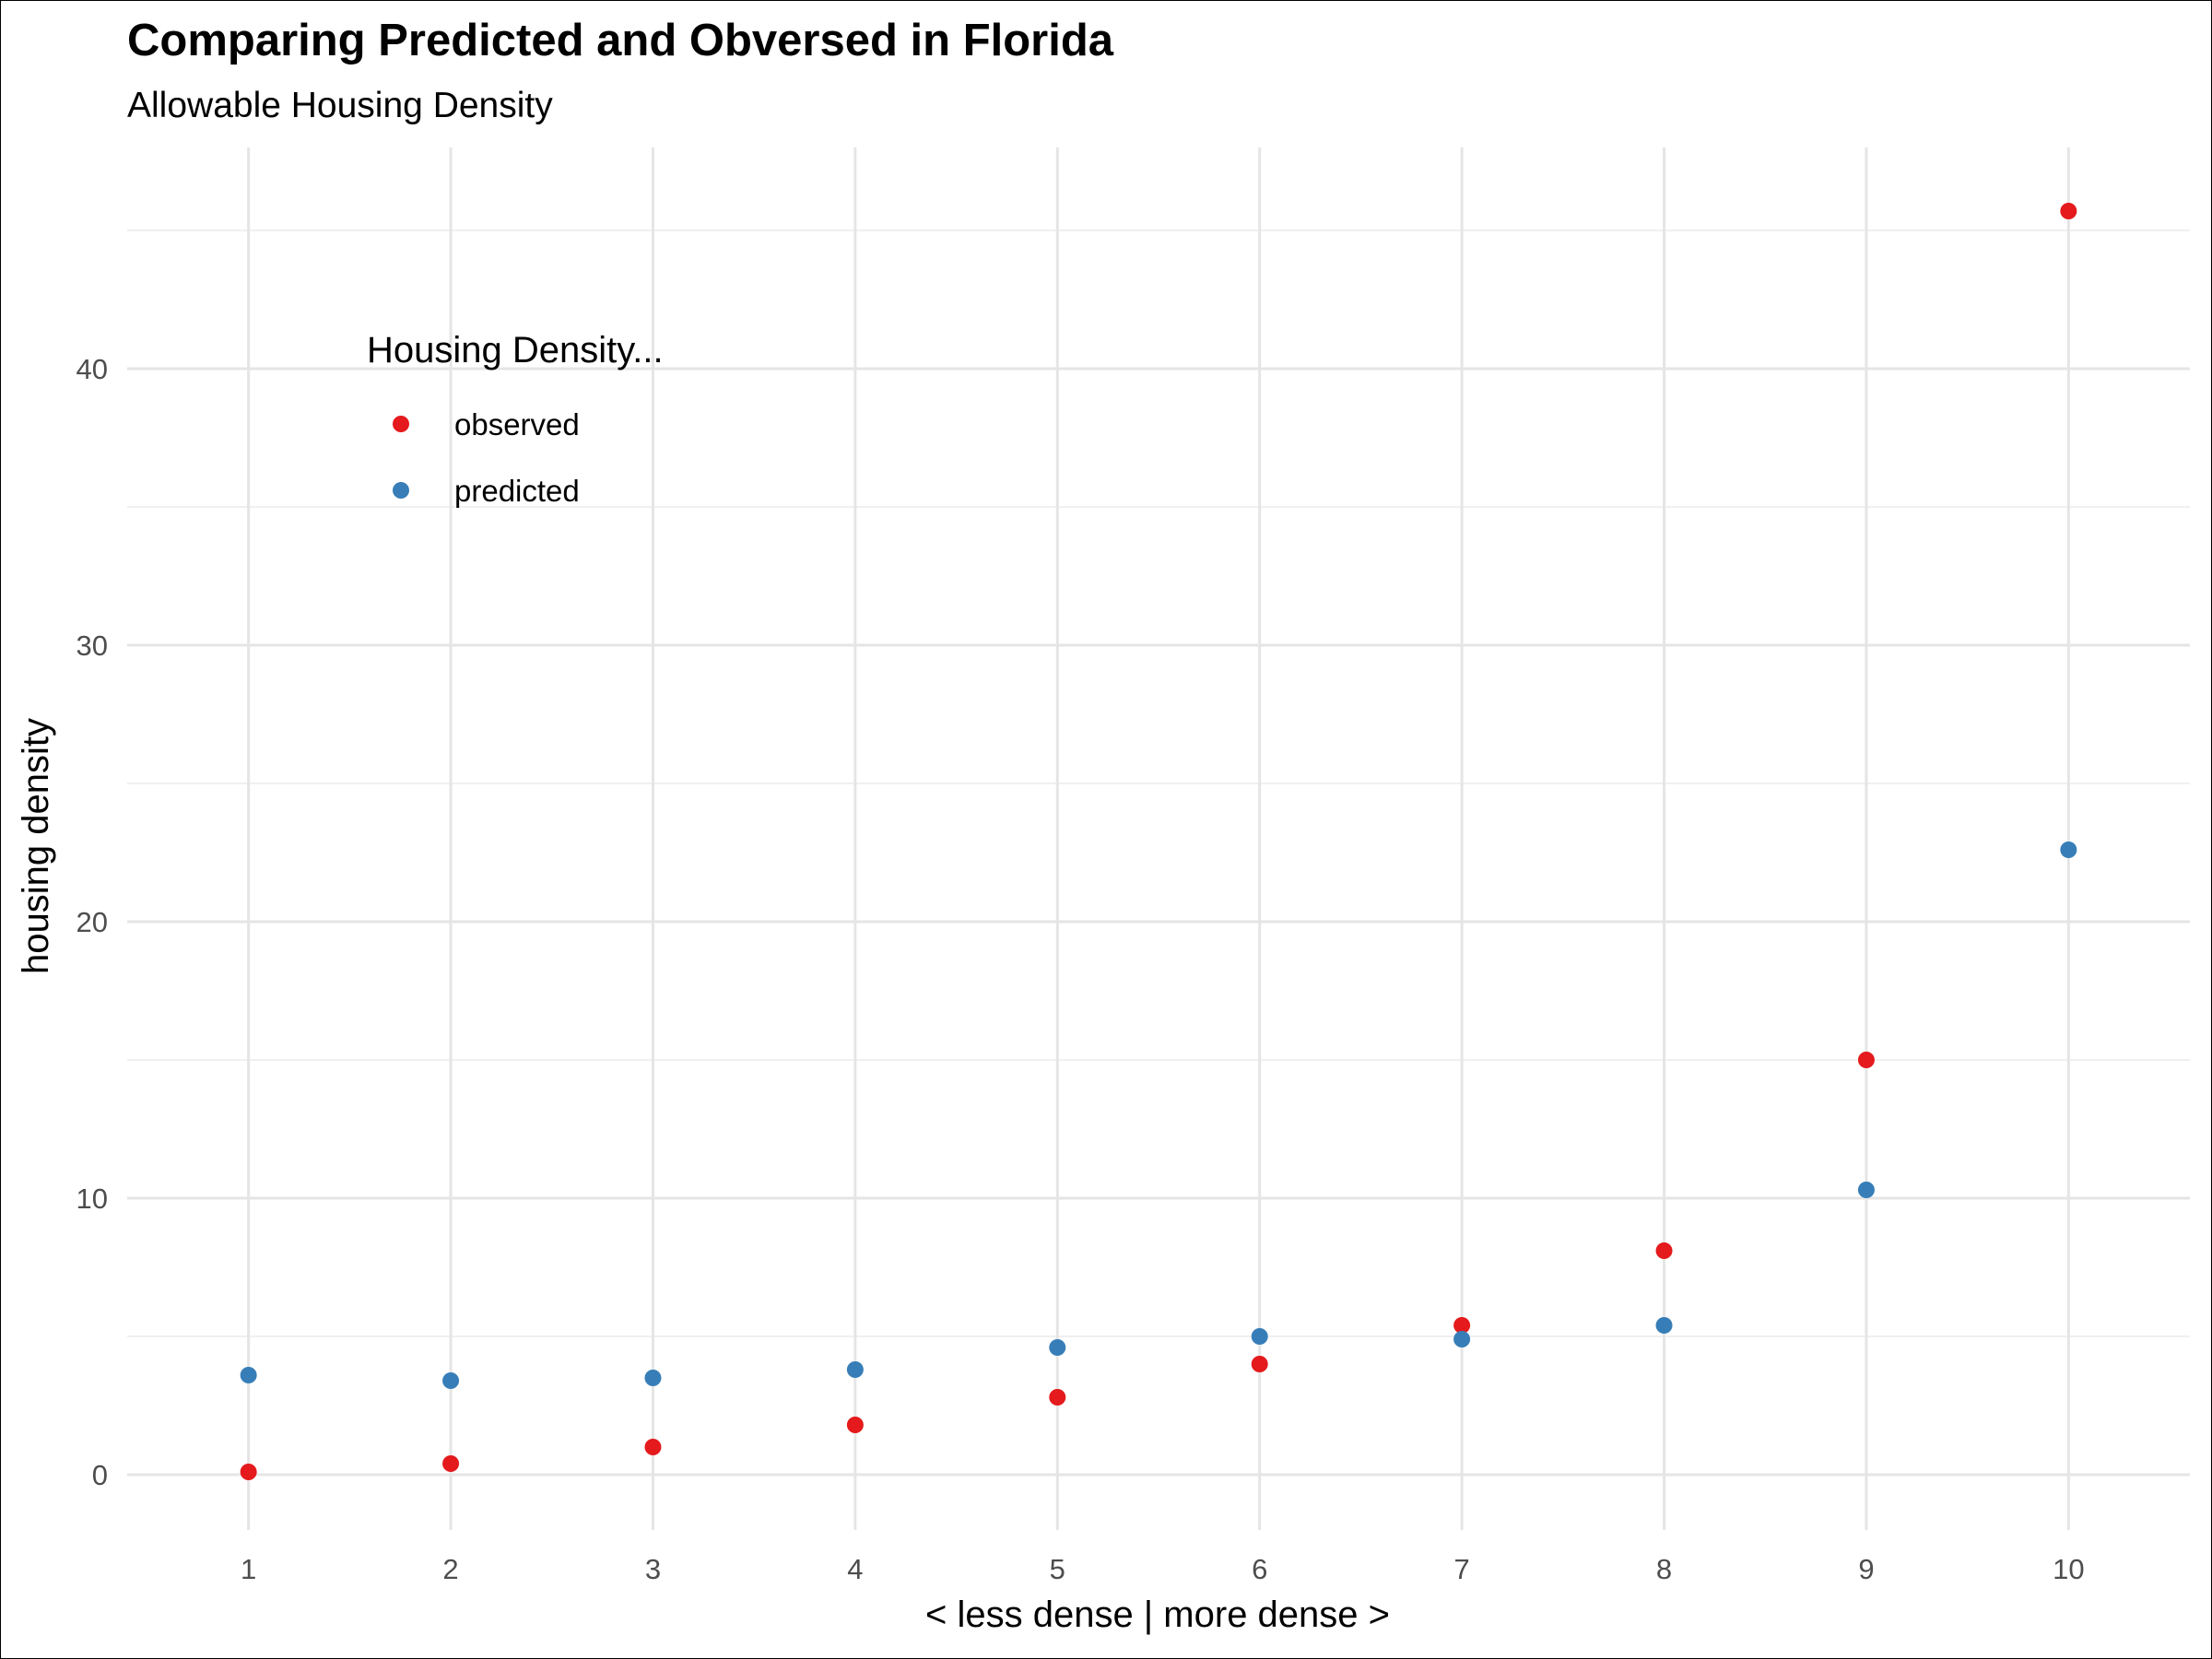 This screenshot has height=1659, width=2212. Describe the element at coordinates (92, 645) in the screenshot. I see `y-tick-label: 30` at that location.